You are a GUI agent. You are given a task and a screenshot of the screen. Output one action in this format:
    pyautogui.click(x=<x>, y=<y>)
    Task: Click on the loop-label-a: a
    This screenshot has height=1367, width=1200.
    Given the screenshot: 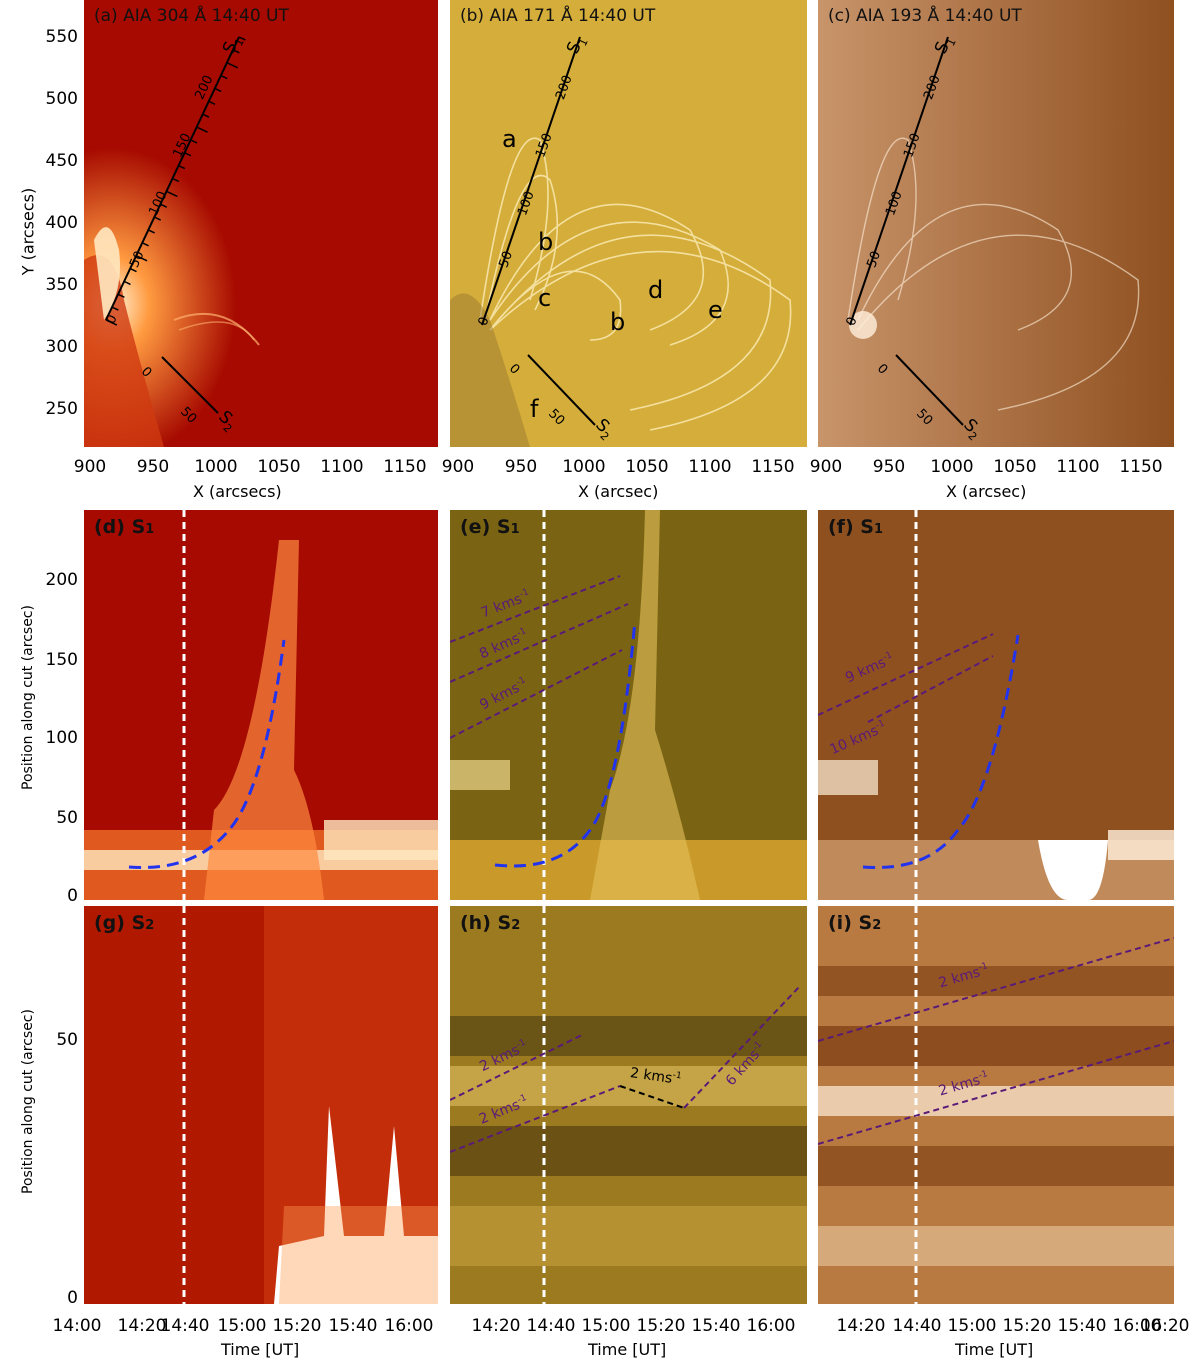 What is the action you would take?
    pyautogui.click(x=509, y=139)
    